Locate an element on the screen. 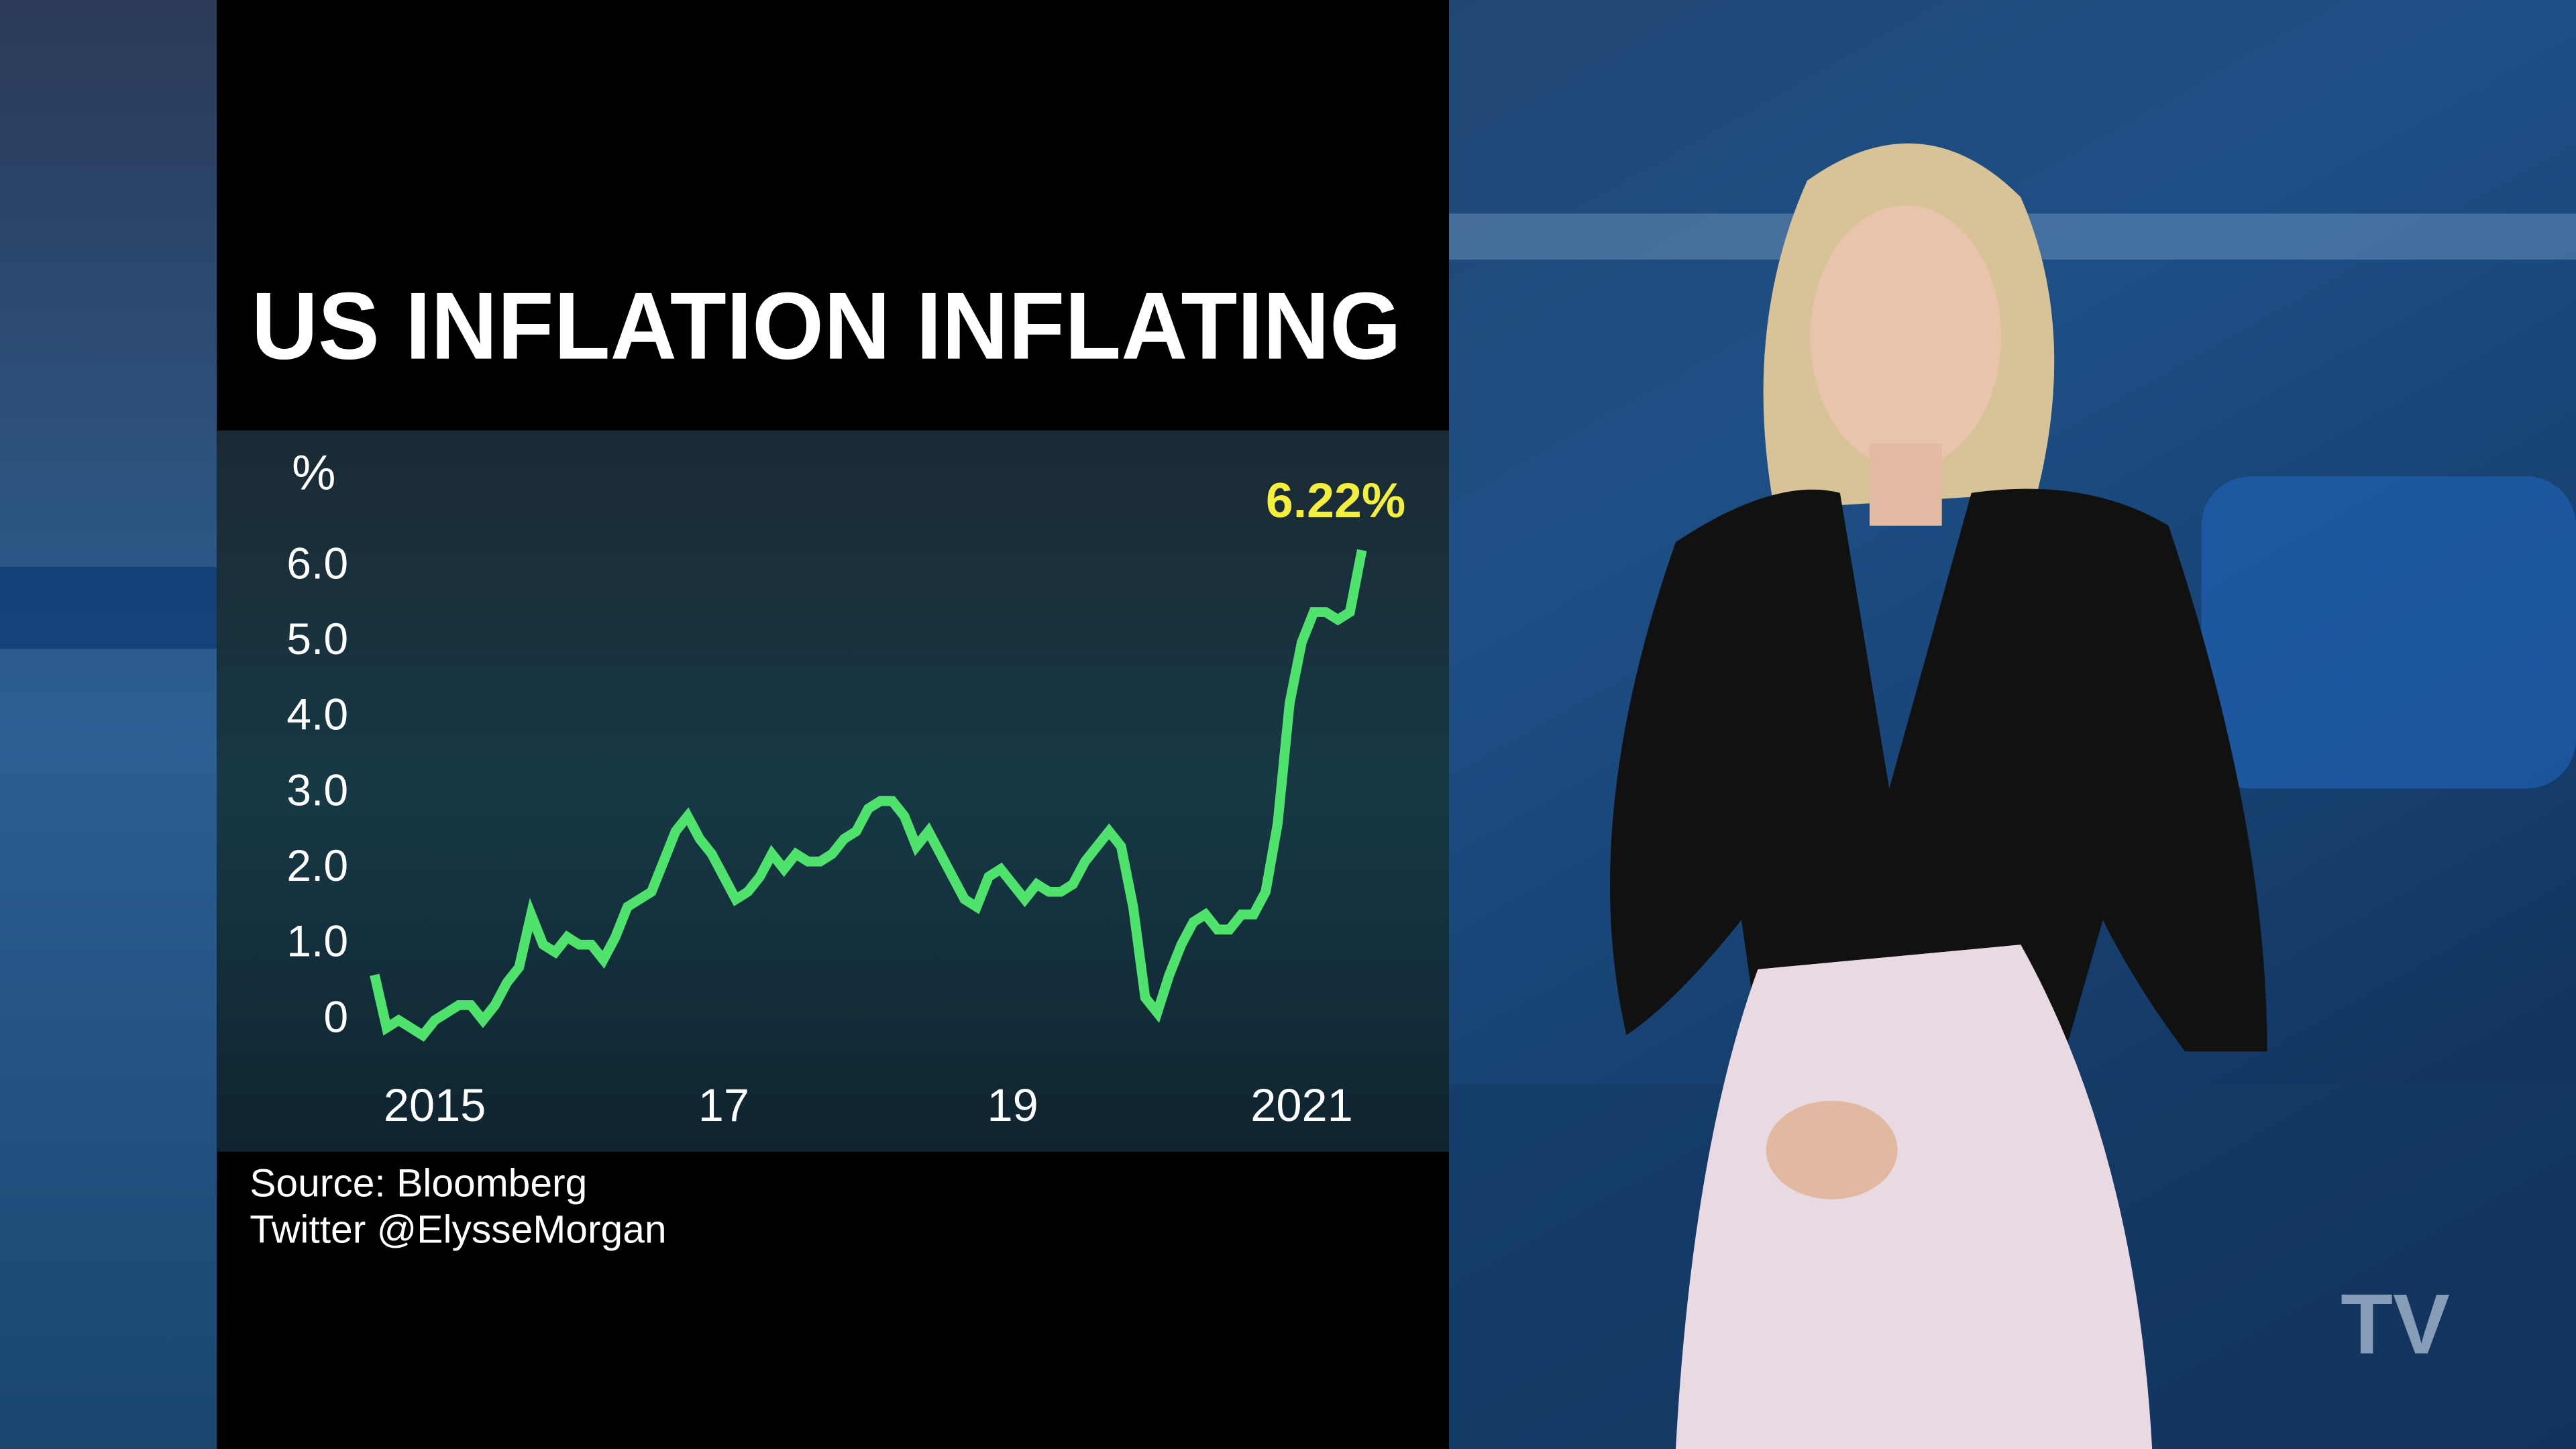  y-tick-label: 3.0 is located at coordinates (317, 790).